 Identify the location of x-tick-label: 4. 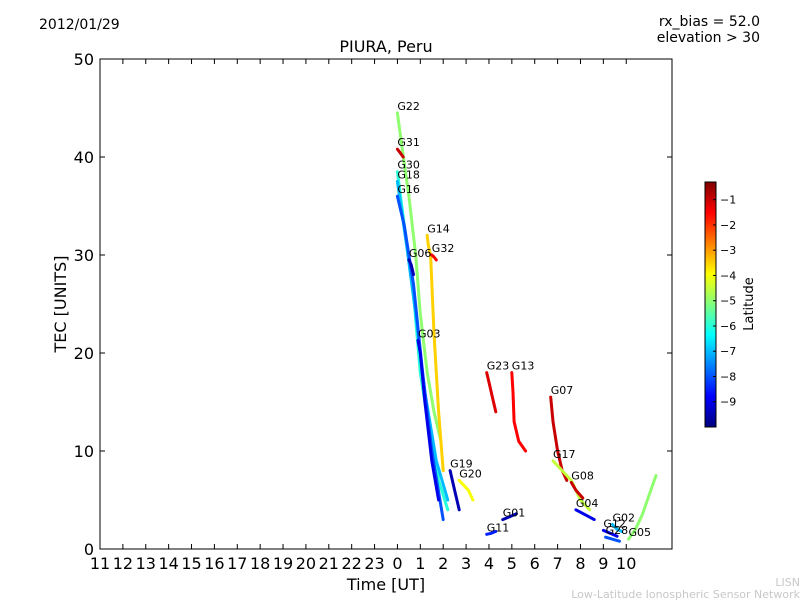
(489, 563).